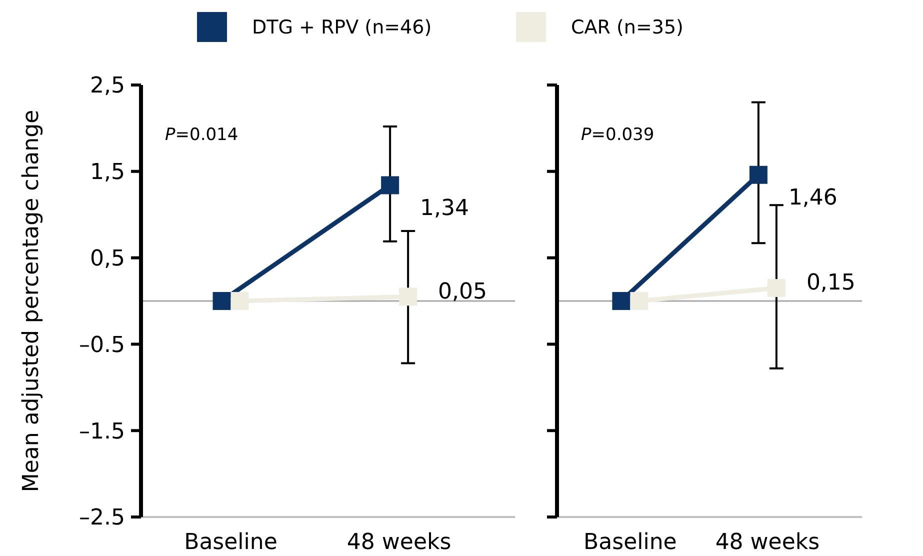 The height and width of the screenshot is (556, 923). Describe the element at coordinates (463, 291) in the screenshot. I see `data-label: 0,05` at that location.